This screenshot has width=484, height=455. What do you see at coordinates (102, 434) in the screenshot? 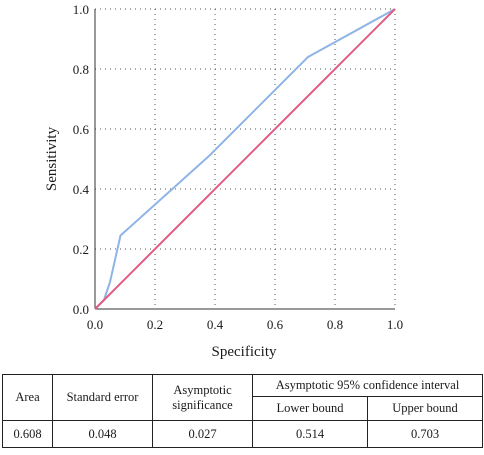
I see `value-standard-error: 0.048` at bounding box center [102, 434].